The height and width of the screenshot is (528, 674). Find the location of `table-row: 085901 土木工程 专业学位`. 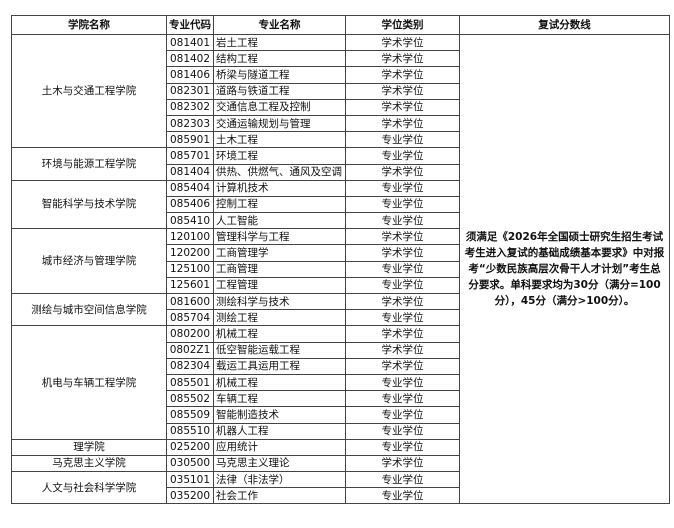

table-row: 085901 土木工程 专业学位 is located at coordinates (341, 140).